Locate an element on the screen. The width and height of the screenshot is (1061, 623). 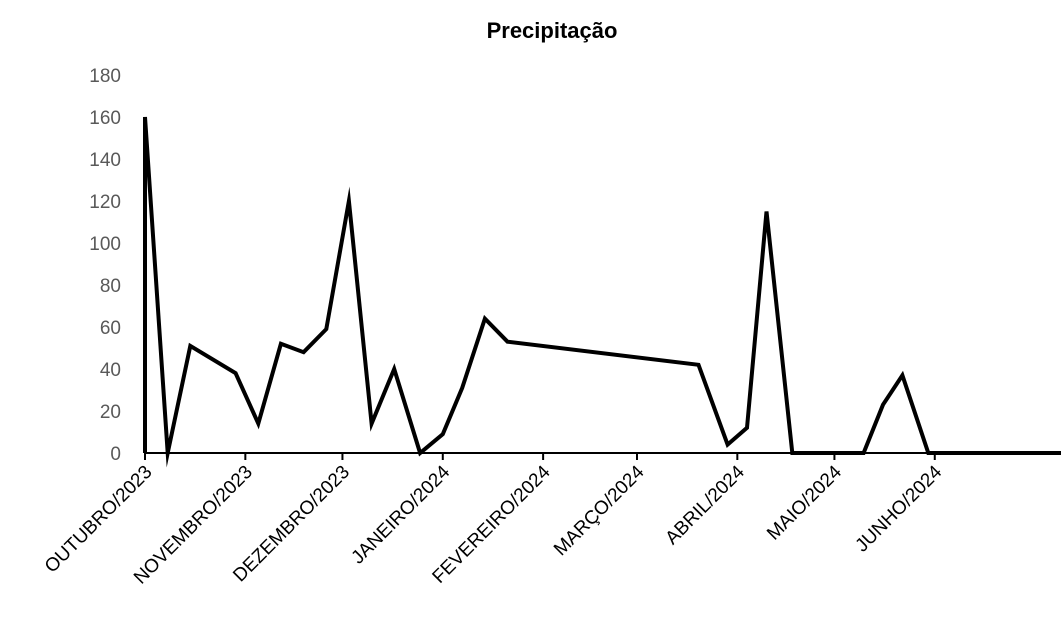
y-tick-label: 60 is located at coordinates (110, 328).